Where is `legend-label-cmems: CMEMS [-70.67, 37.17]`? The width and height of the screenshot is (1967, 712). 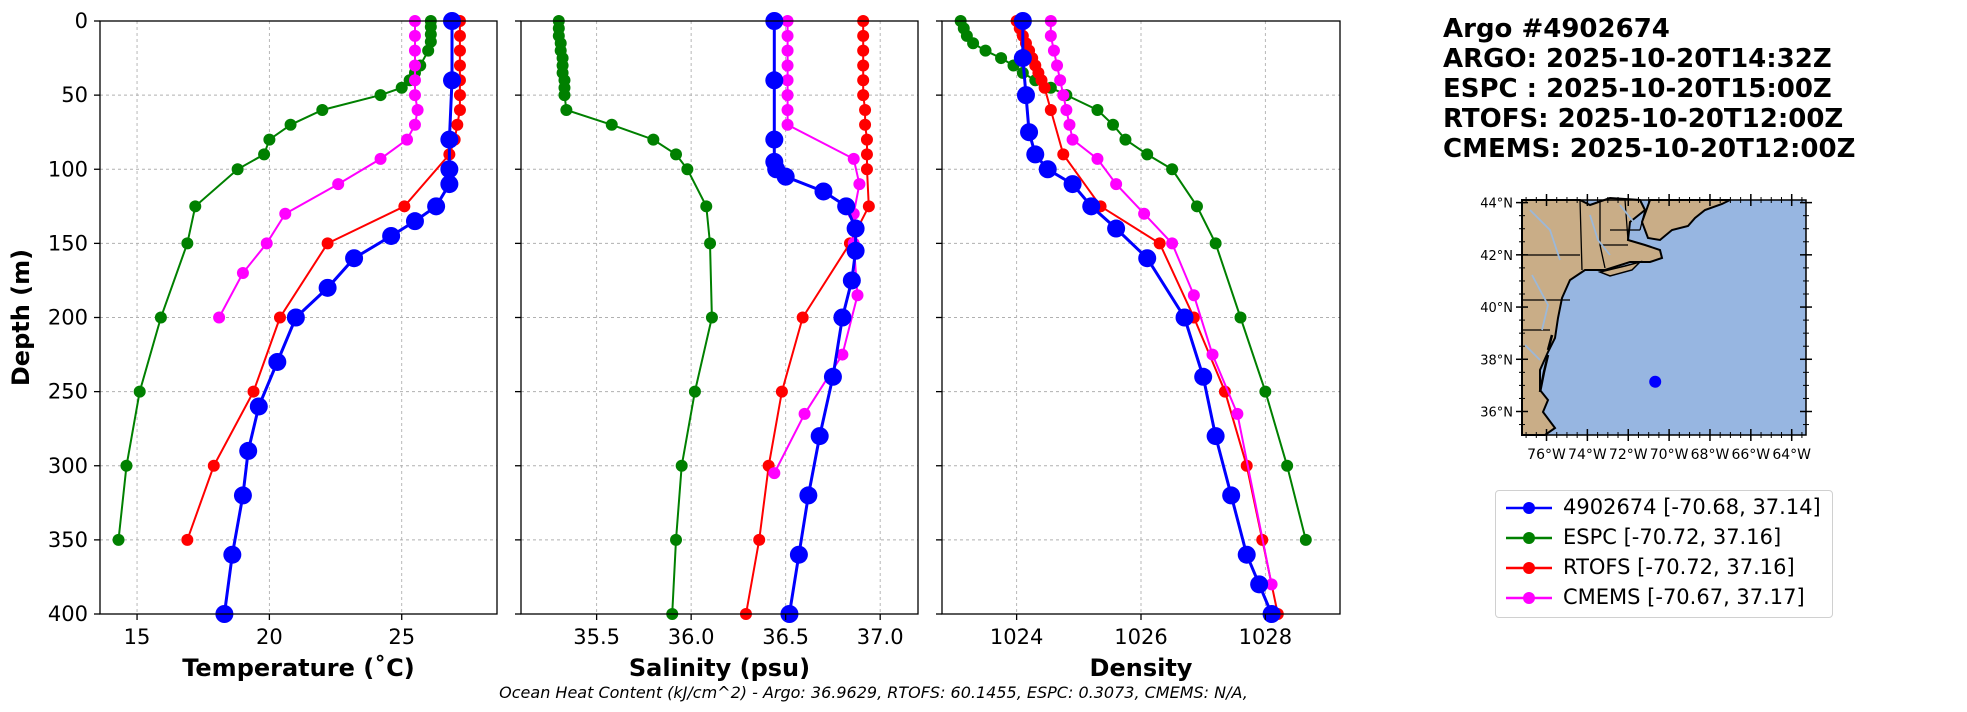
legend-label-cmems: CMEMS [-70.67, 37.17] is located at coordinates (1684, 597).